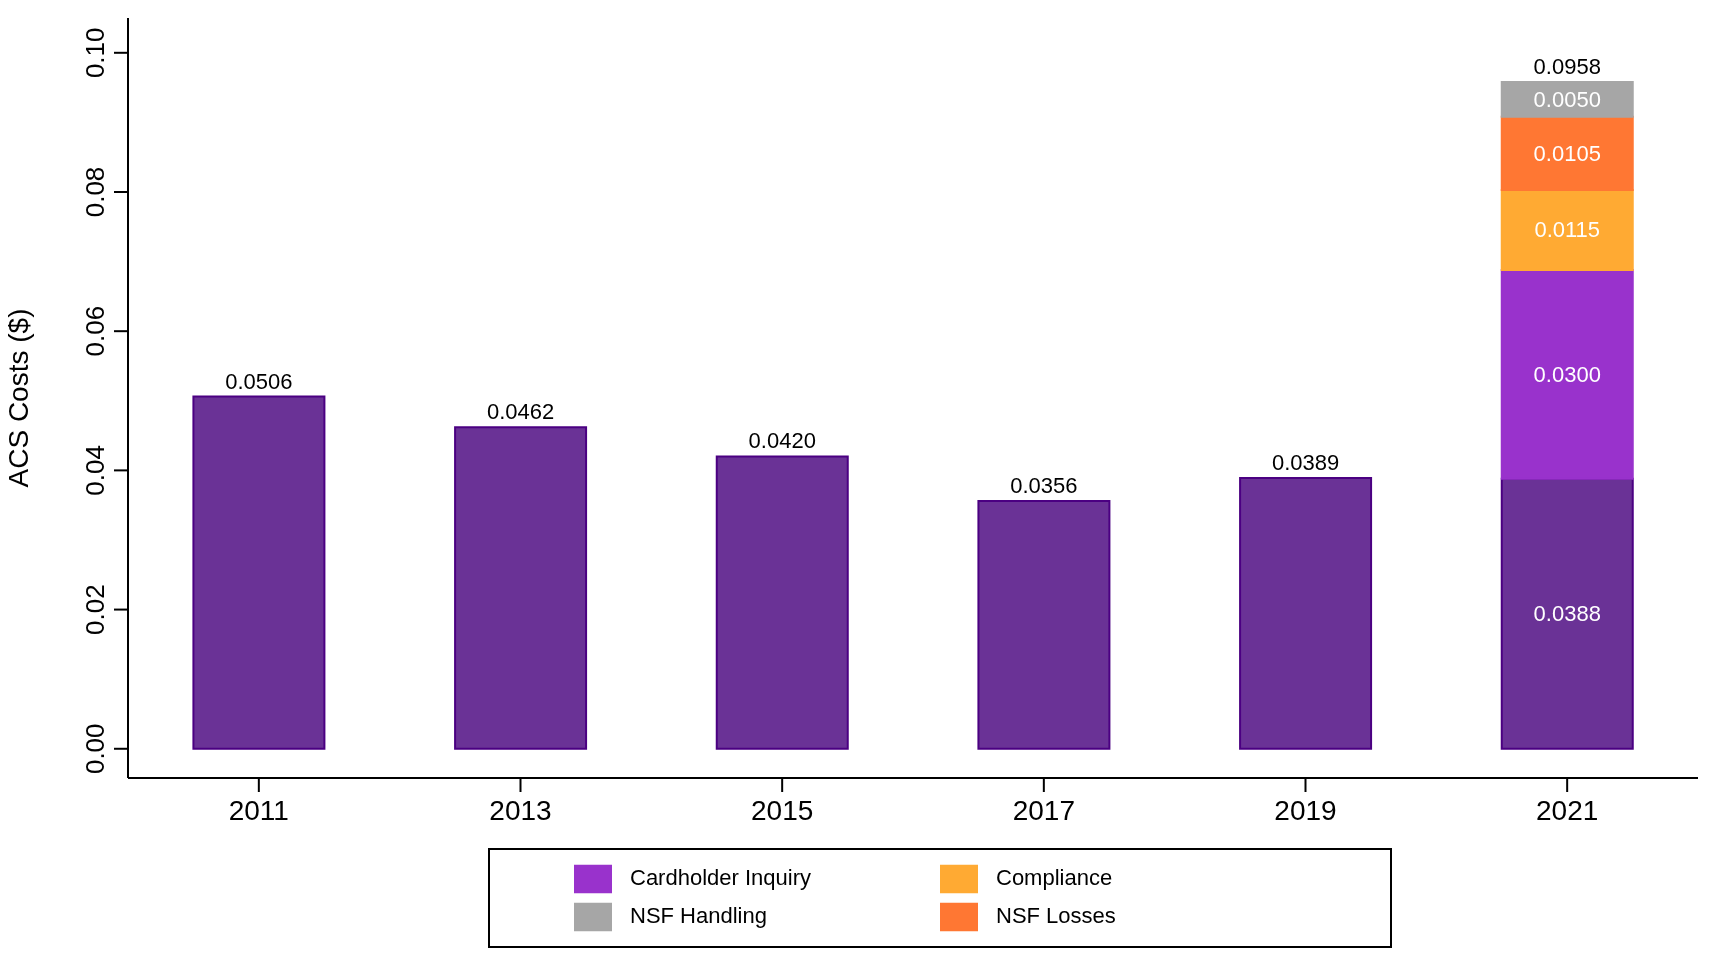 This screenshot has width=1719, height=978. Describe the element at coordinates (258, 810) in the screenshot. I see `x-tick-label: 2011` at that location.